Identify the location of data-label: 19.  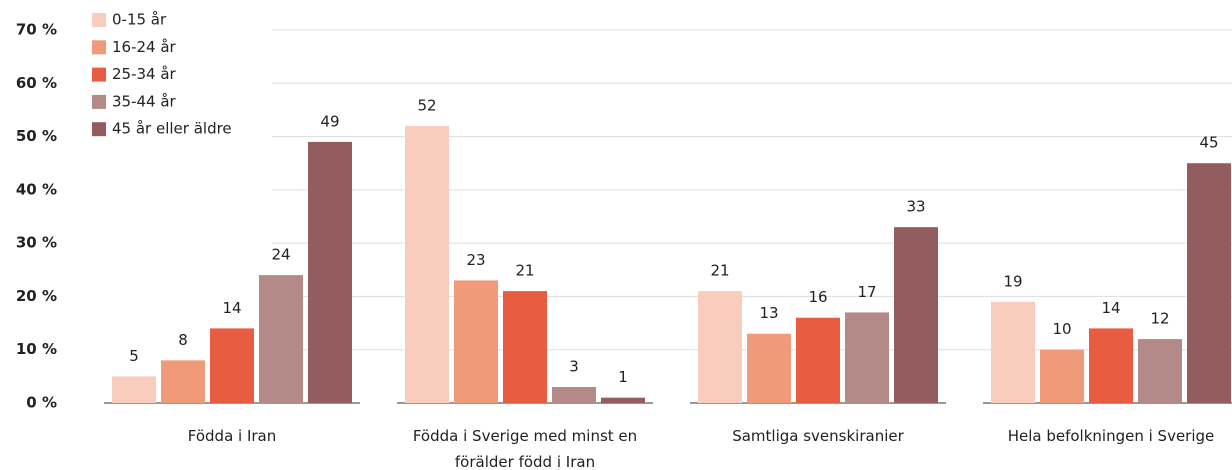
(1012, 281).